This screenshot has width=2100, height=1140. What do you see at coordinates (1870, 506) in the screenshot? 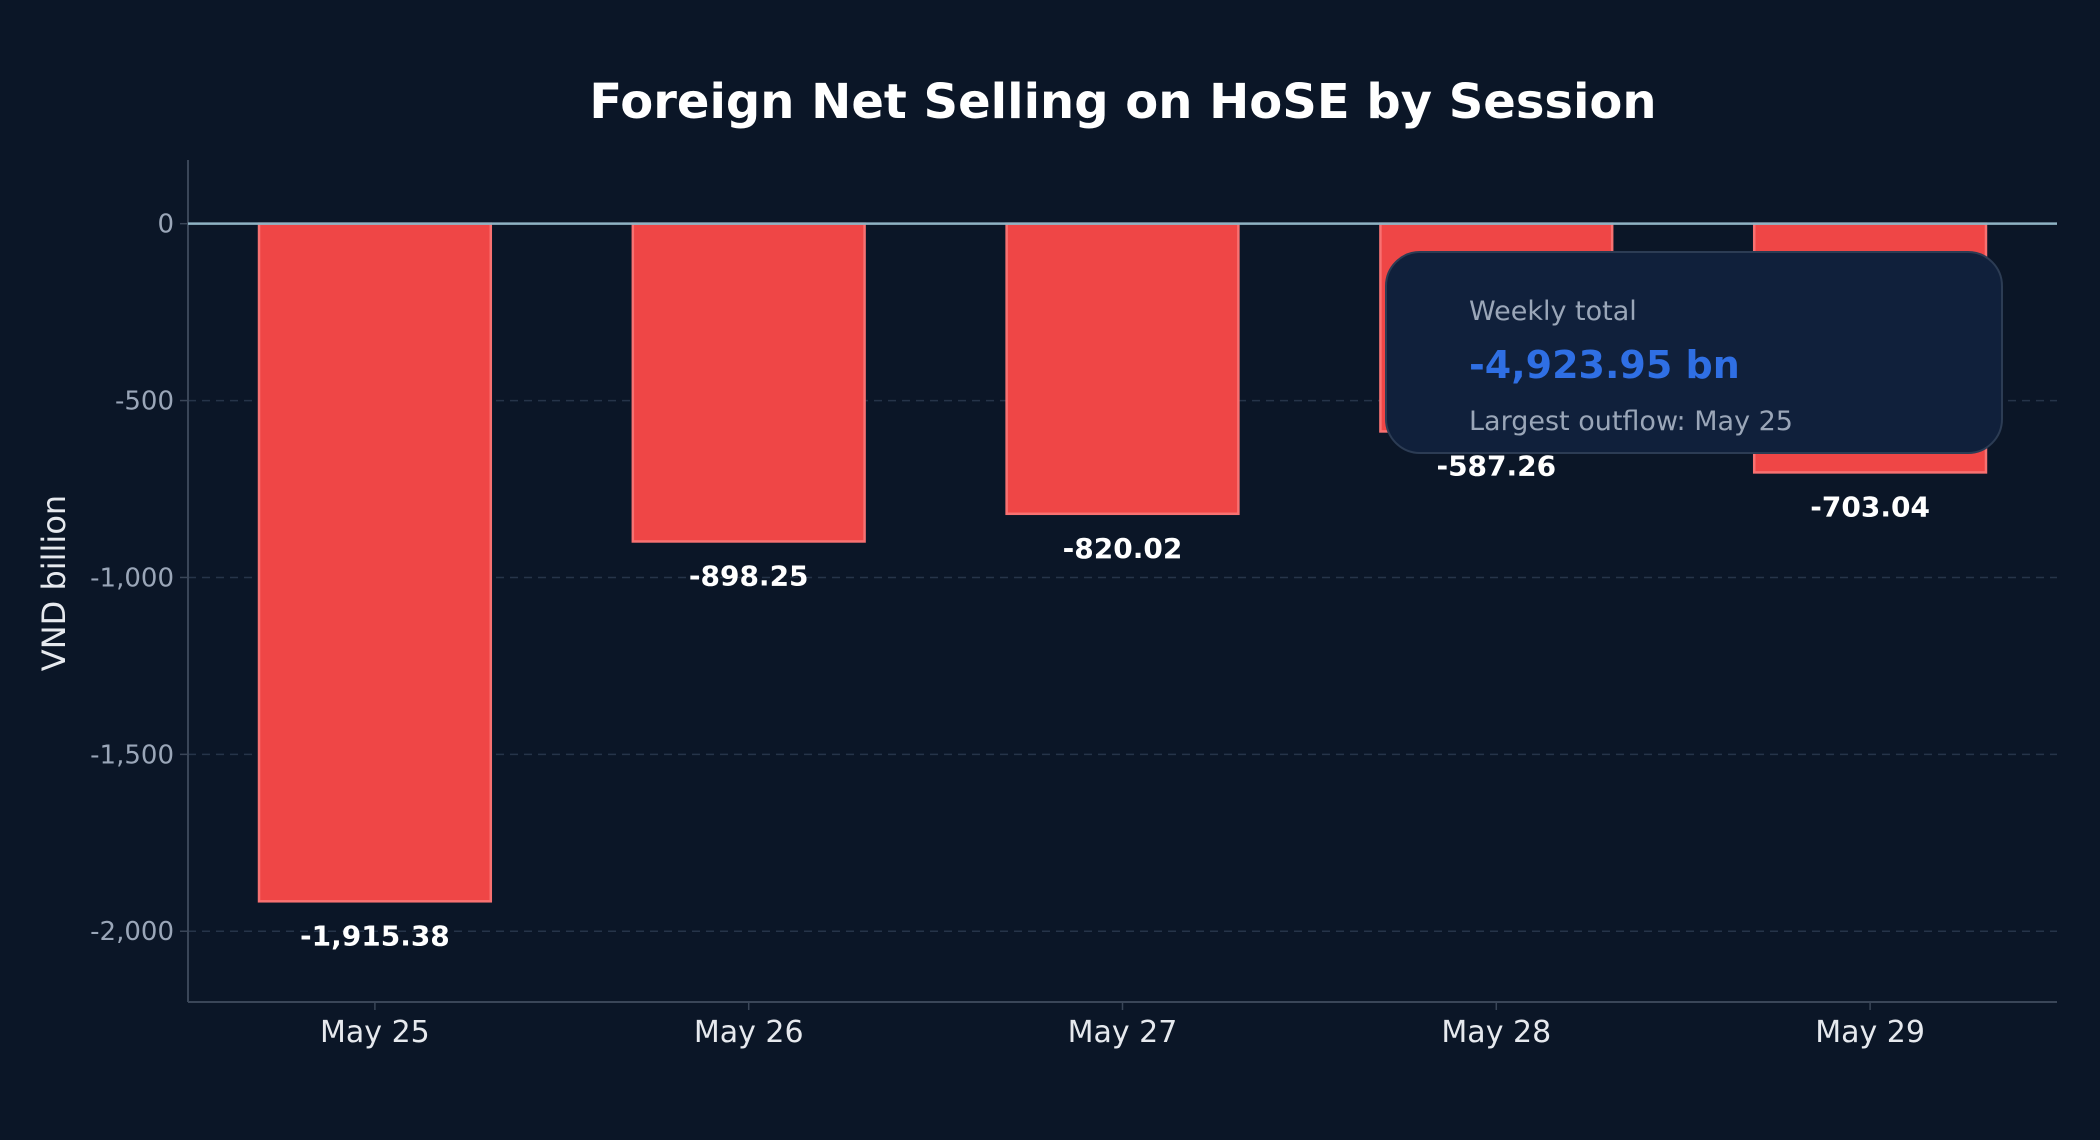
I see `data-label: -703.04` at bounding box center [1870, 506].